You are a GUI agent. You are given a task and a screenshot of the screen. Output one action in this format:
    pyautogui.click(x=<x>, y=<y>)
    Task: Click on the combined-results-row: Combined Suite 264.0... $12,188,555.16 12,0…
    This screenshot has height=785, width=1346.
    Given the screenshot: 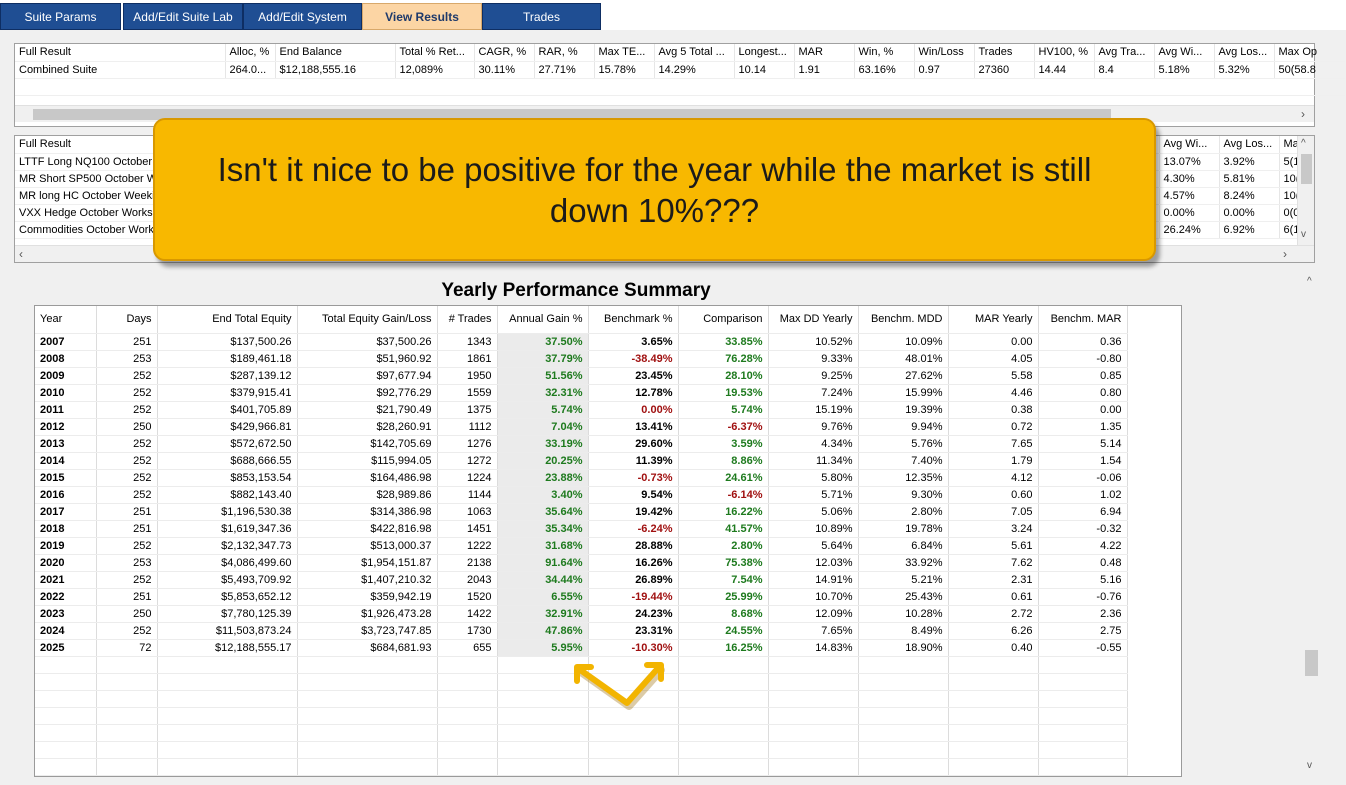 What is the action you would take?
    pyautogui.click(x=680, y=70)
    